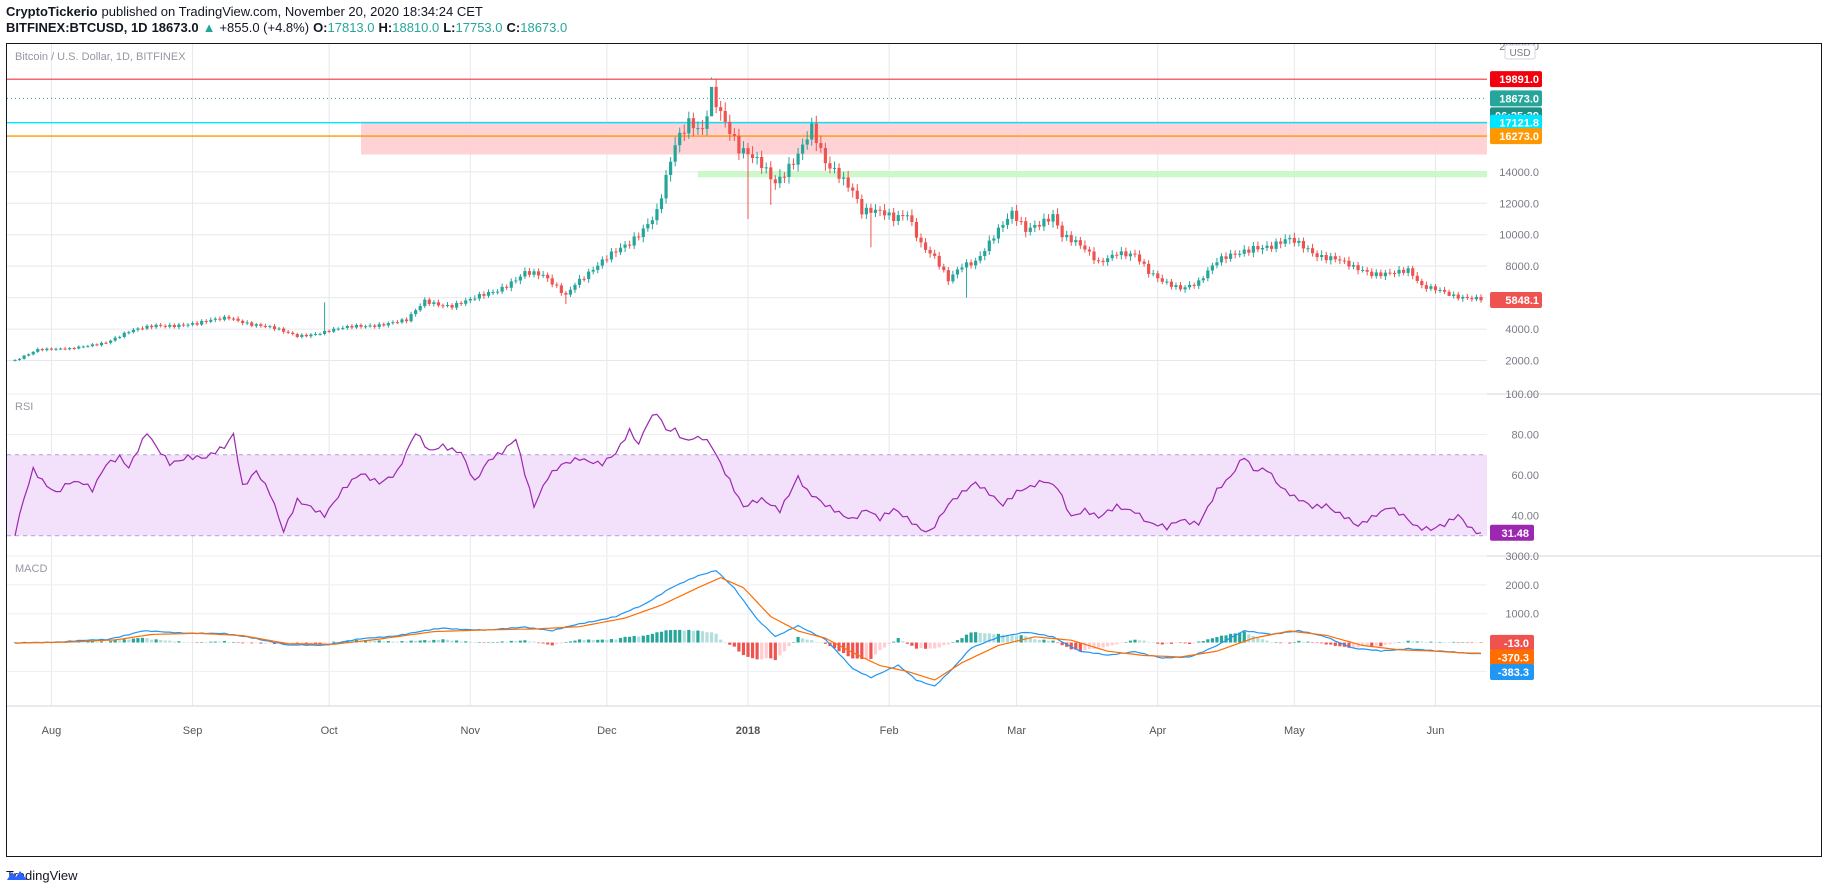  Describe the element at coordinates (1520, 52) in the screenshot. I see `currency-badge` at that location.